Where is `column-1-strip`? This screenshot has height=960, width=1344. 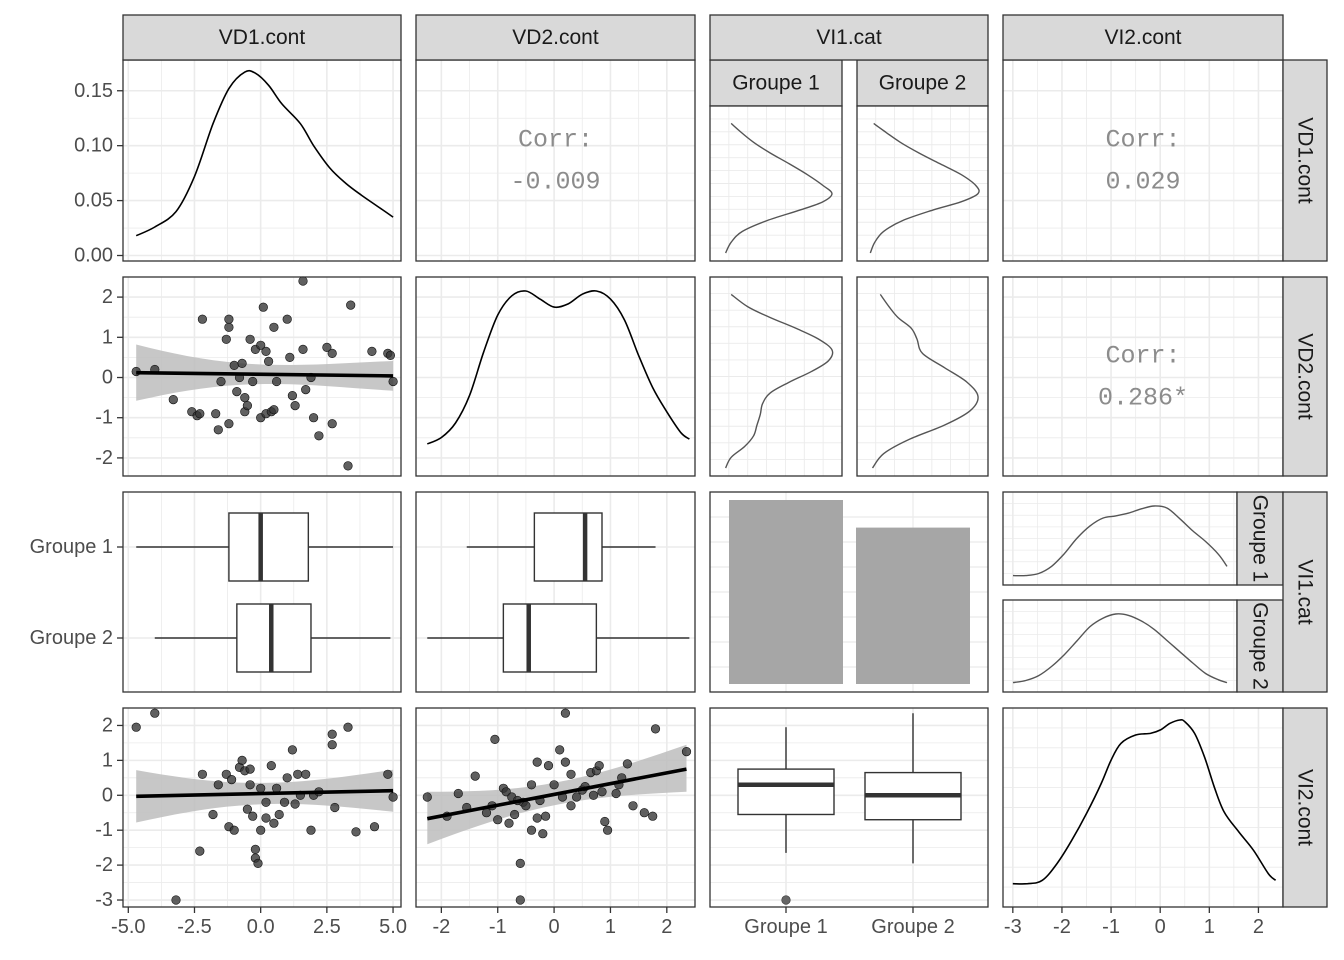
column-1-strip is located at coordinates (262, 37).